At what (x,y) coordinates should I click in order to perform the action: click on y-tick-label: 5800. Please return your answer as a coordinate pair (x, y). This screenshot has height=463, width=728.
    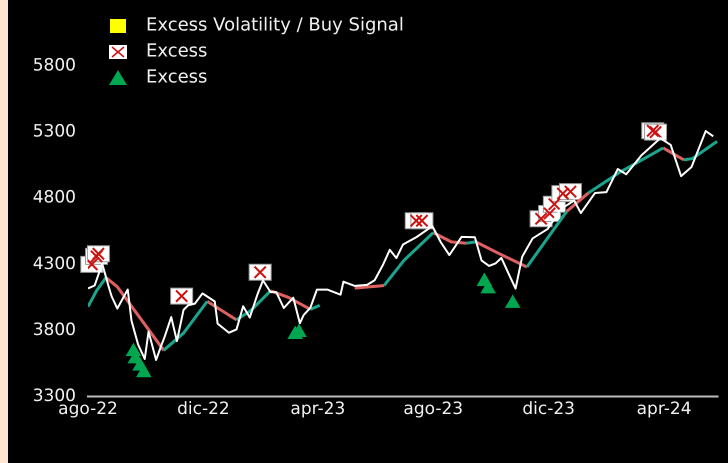
    Looking at the image, I should click on (54, 65).